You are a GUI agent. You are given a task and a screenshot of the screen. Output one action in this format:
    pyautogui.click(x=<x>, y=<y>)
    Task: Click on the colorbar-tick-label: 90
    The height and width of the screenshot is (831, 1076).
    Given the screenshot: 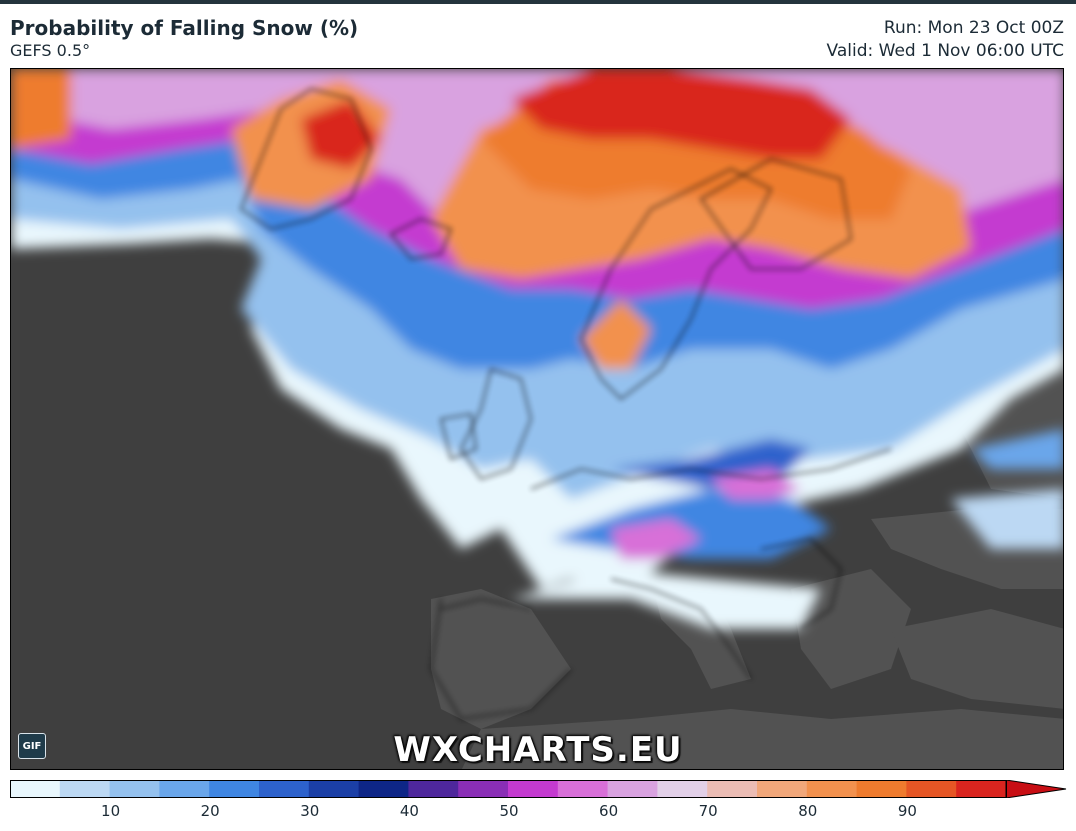 What is the action you would take?
    pyautogui.click(x=907, y=811)
    